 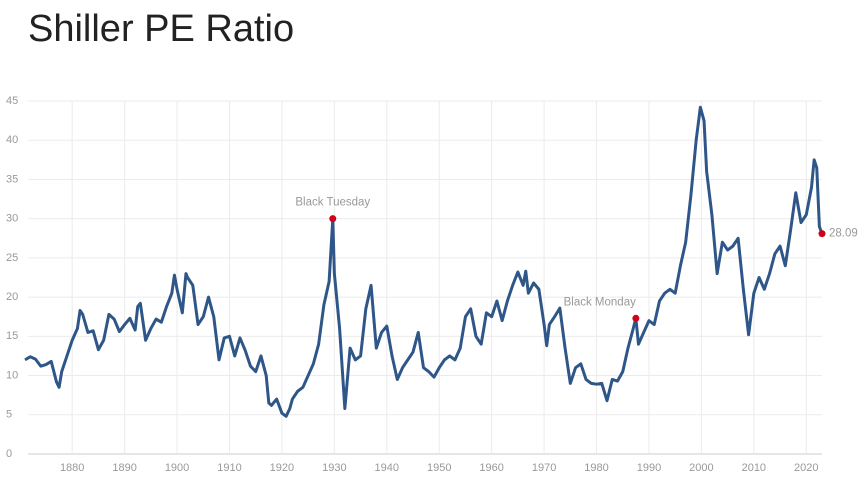 I want to click on x-tick-label: 1940, so click(x=387, y=468).